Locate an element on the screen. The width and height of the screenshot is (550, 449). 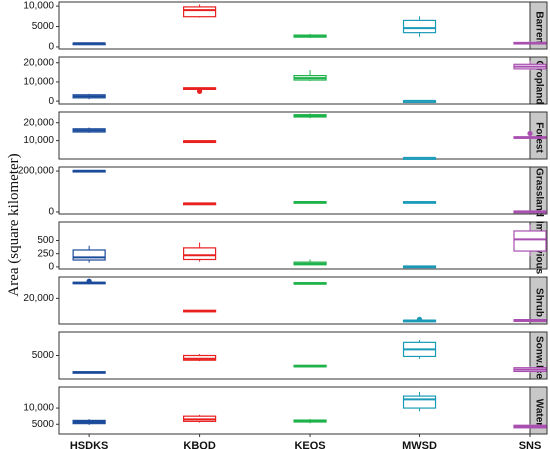
panel-cropland: Cropland 0 10,000 20,000 is located at coordinates (285, 81).